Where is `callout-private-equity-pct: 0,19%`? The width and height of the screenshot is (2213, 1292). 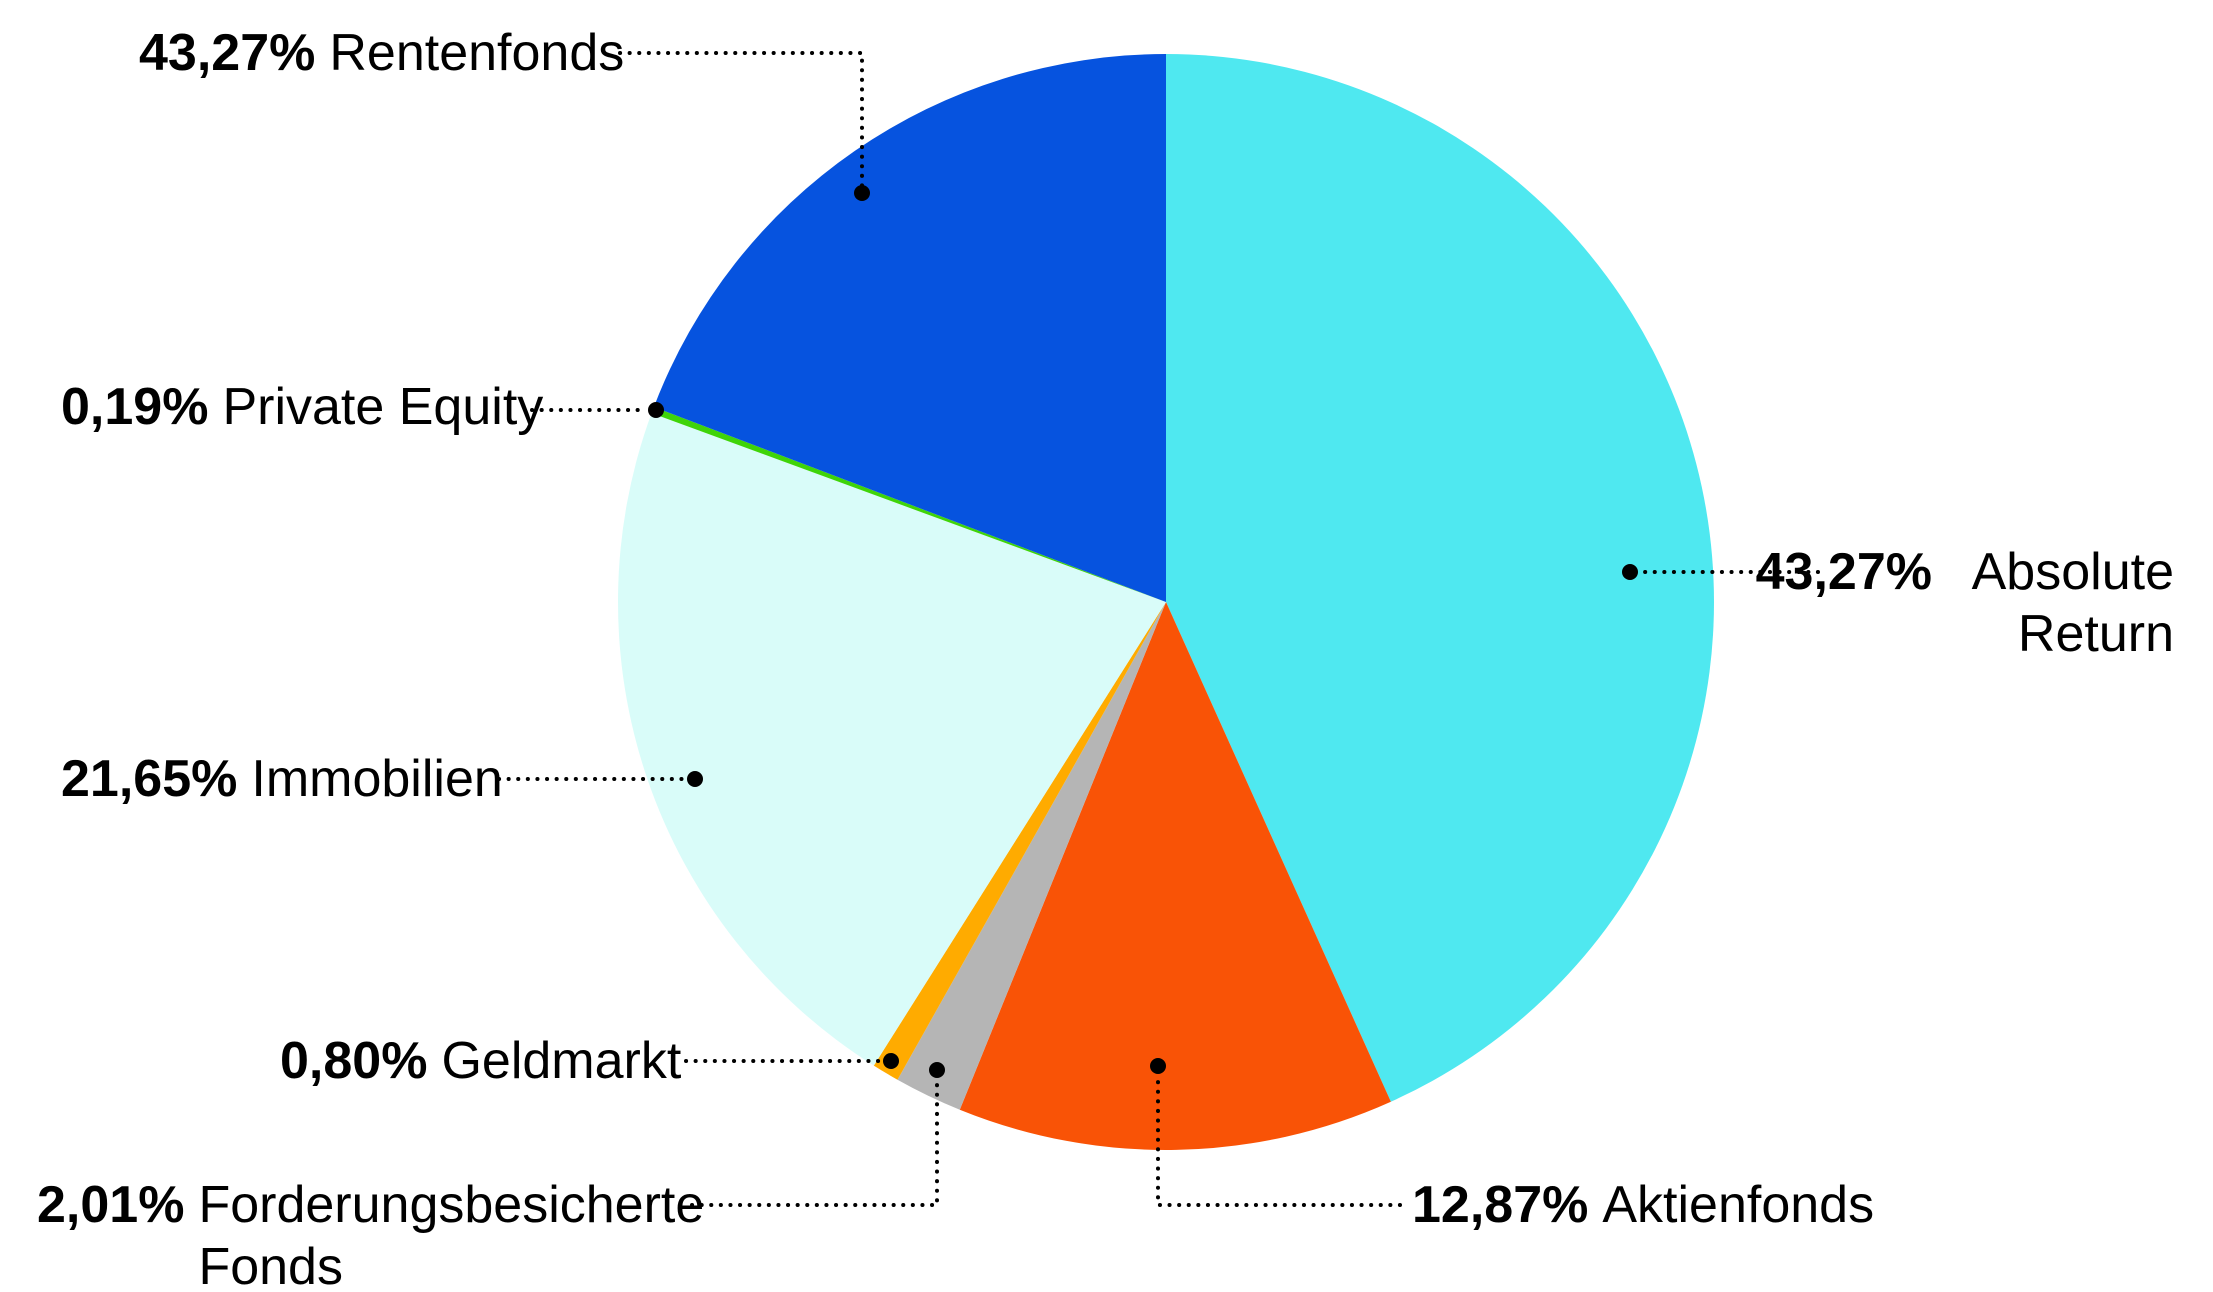 callout-private-equity-pct: 0,19% is located at coordinates (135, 407).